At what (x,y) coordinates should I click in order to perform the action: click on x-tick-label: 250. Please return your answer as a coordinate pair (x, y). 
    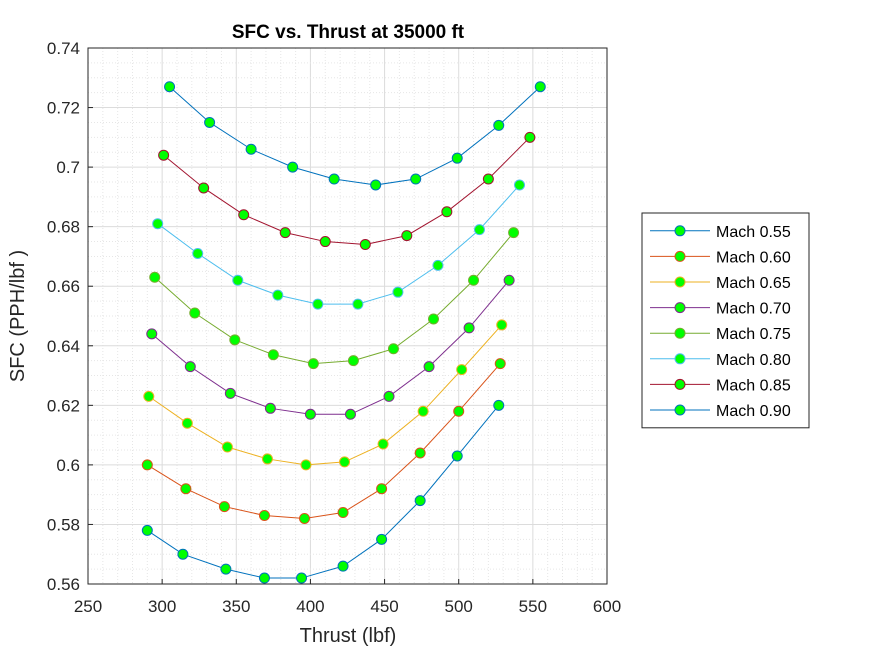
    Looking at the image, I should click on (88, 606).